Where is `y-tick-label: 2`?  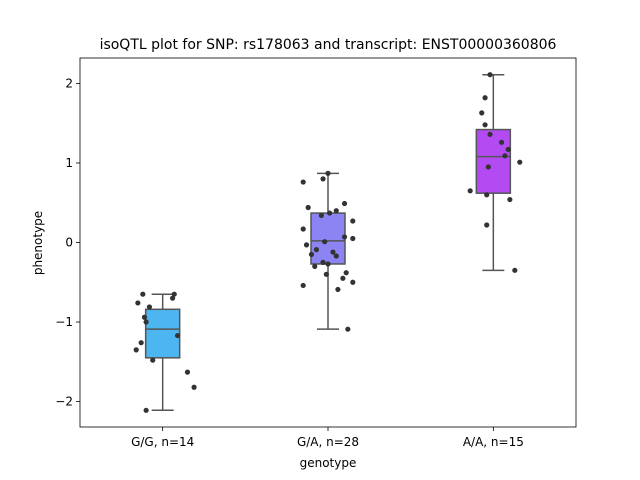 y-tick-label: 2 is located at coordinates (69, 83).